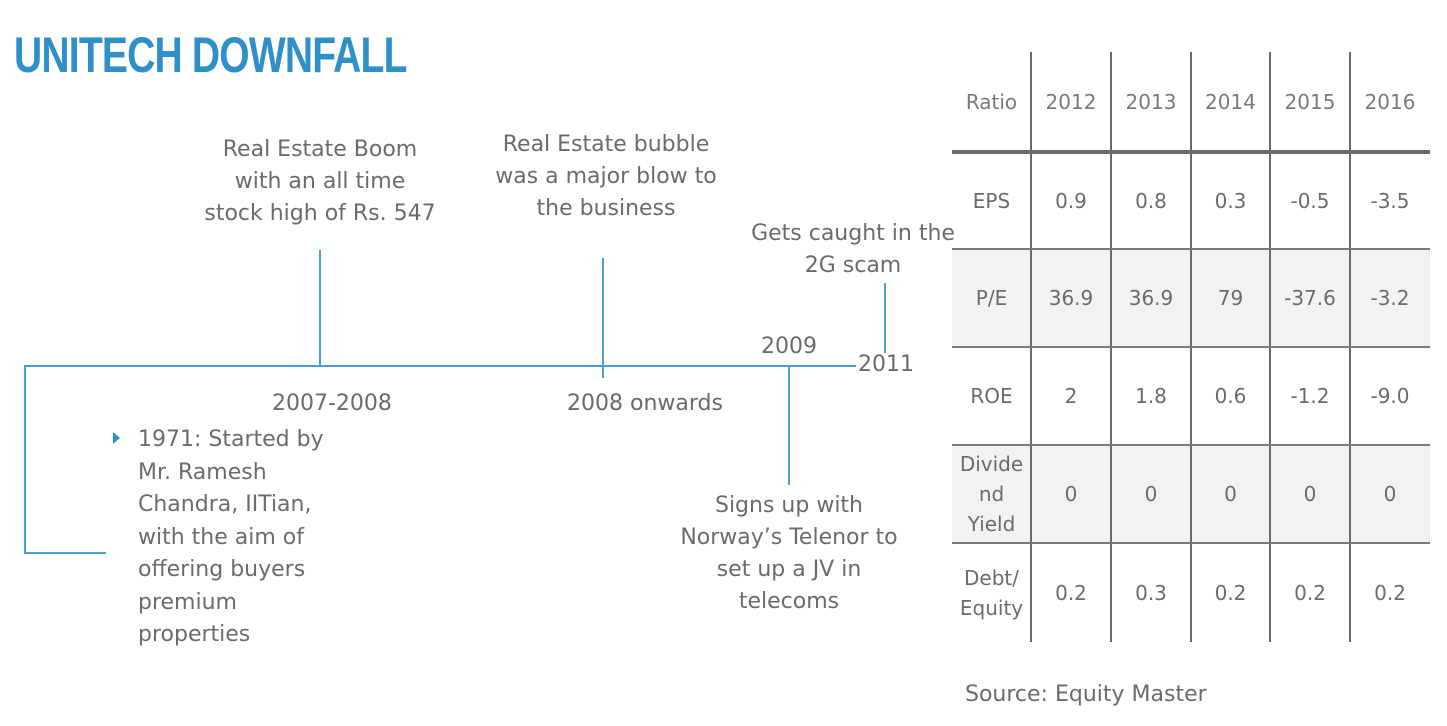 This screenshot has height=726, width=1447. What do you see at coordinates (991, 298) in the screenshot?
I see `row-label: P/E` at bounding box center [991, 298].